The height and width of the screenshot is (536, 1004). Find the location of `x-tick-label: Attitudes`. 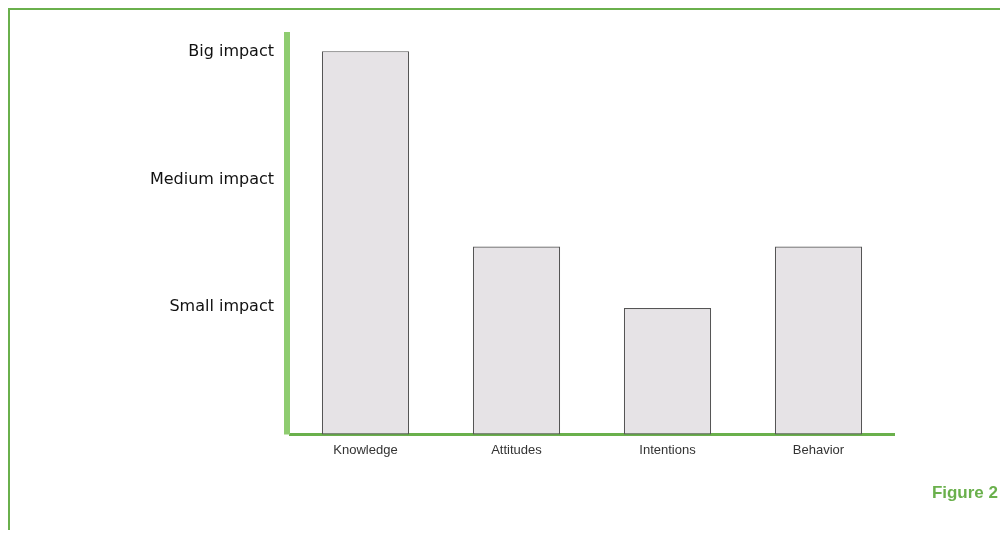

x-tick-label: Attitudes is located at coordinates (517, 449).